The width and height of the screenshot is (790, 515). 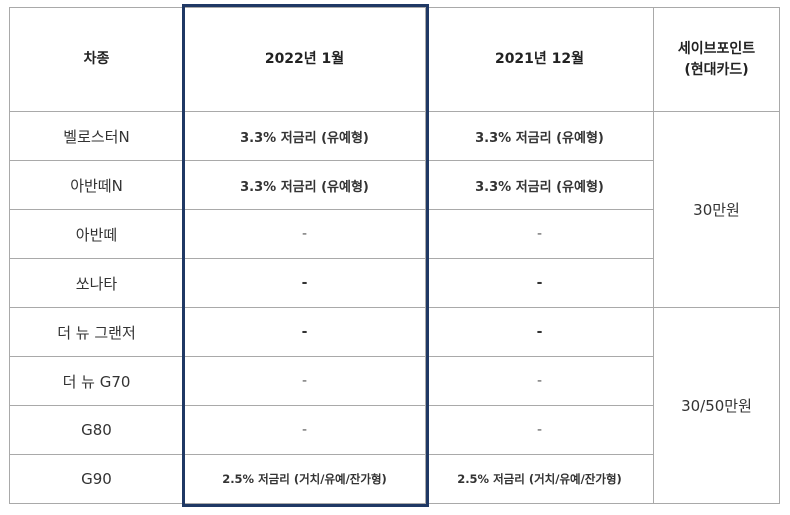 I want to click on header-model: 차종, so click(x=96, y=59).